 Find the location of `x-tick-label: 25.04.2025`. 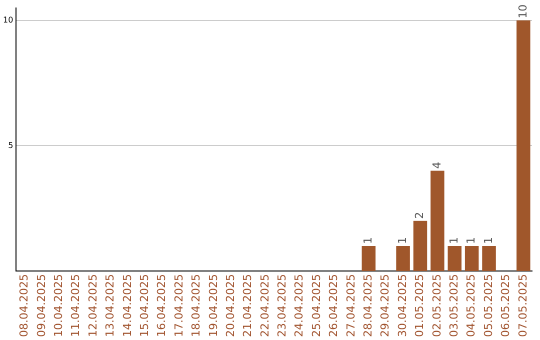

x-tick-label: 25.04.2025 is located at coordinates (316, 306).